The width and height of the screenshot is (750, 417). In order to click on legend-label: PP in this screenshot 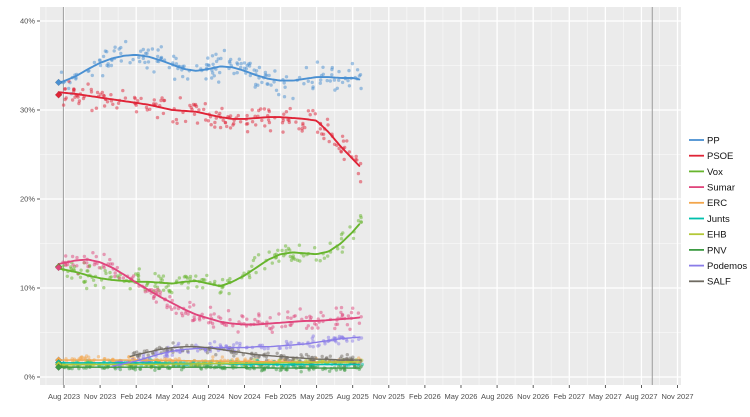, I will do `click(713, 140)`.